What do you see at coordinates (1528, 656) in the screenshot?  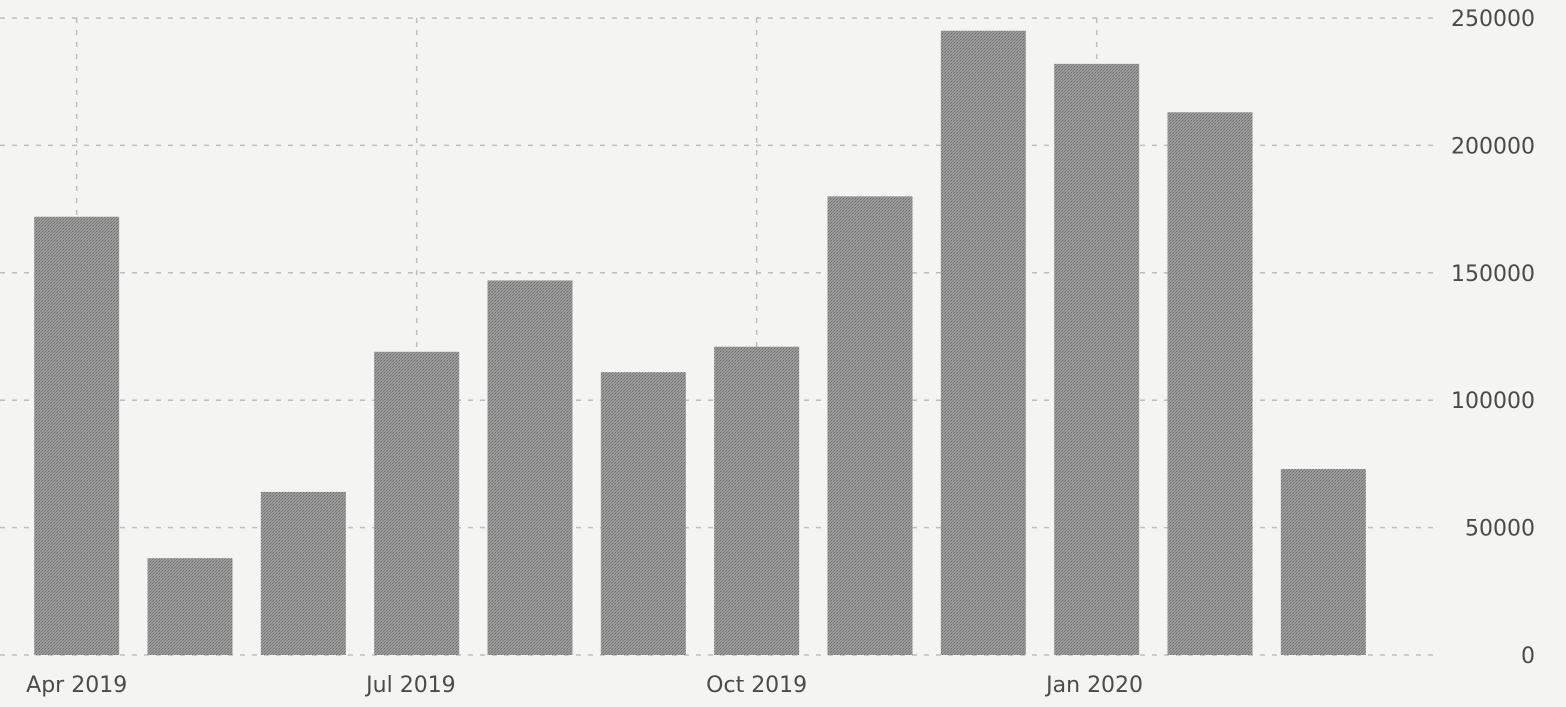 I see `y-tick-label: 0` at bounding box center [1528, 656].